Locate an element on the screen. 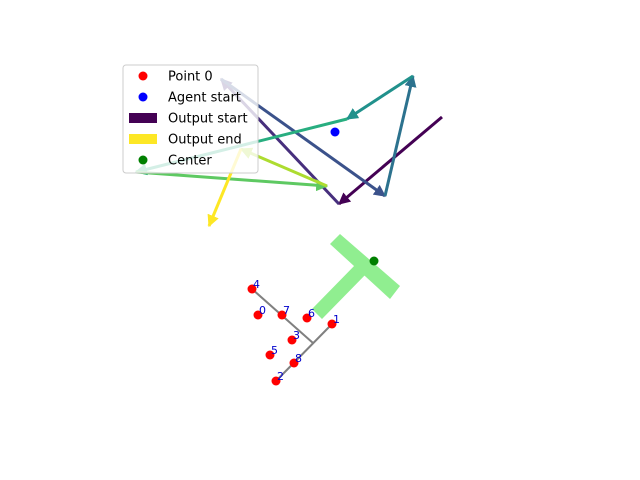 This screenshot has width=640, height=480. keypoints: 0 1 2 3 4 5 6 7 8 is located at coordinates (293, 332).